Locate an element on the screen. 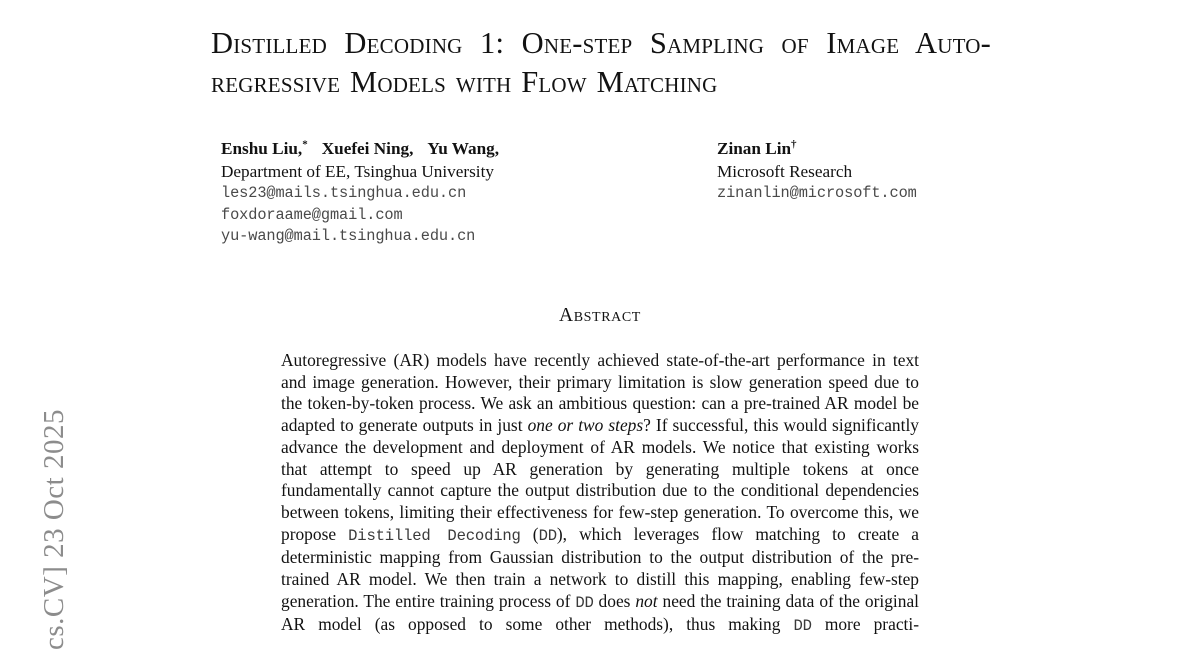  abstract-code-term: Distilled Decoding is located at coordinates (434, 535).